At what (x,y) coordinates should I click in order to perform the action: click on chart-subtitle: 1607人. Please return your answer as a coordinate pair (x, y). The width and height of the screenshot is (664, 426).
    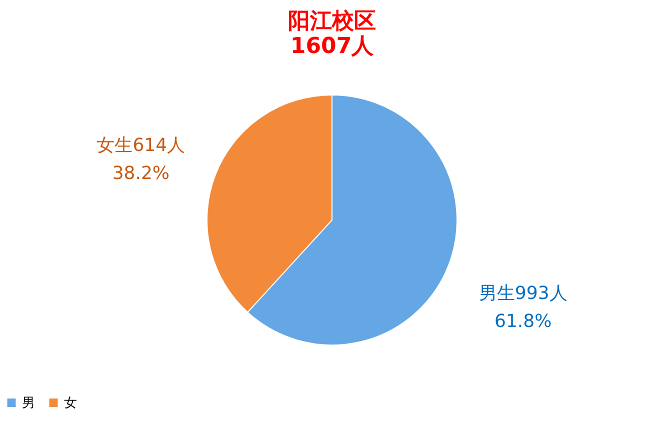
    Looking at the image, I should click on (332, 46).